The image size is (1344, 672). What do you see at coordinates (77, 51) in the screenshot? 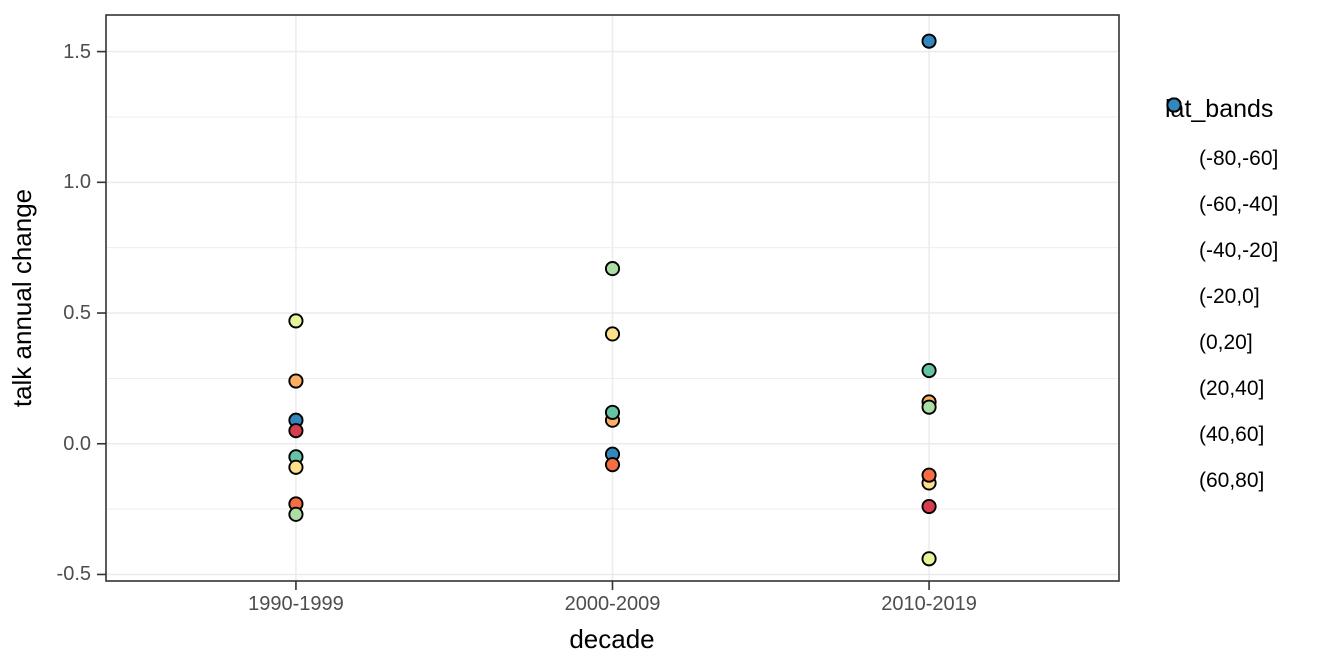
I see `y-tick-label: 1.5` at bounding box center [77, 51].